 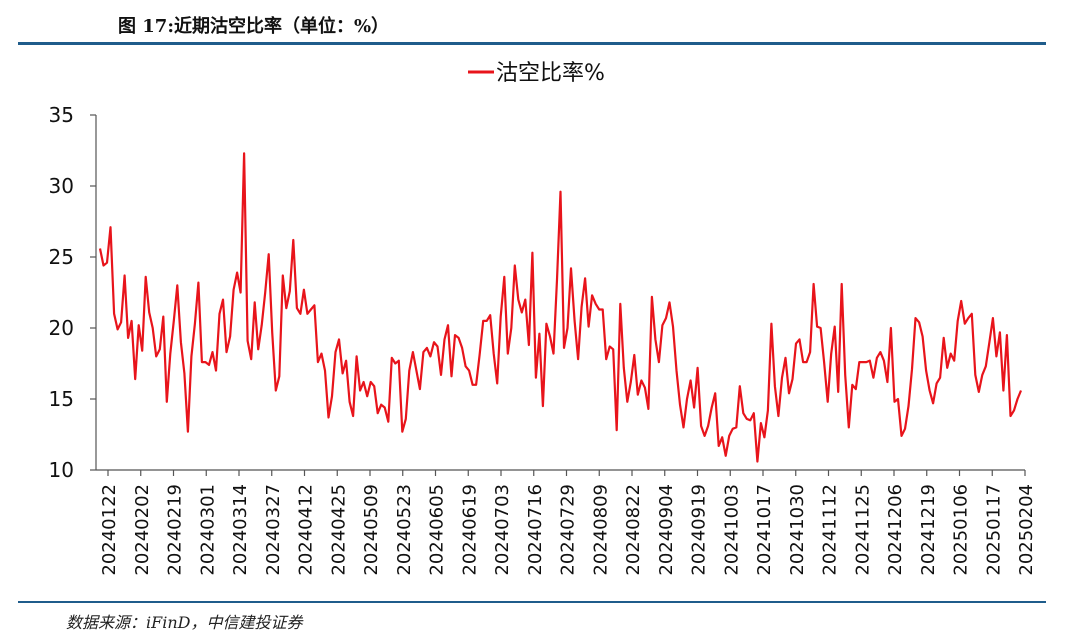 I want to click on top-rule, so click(x=532, y=43).